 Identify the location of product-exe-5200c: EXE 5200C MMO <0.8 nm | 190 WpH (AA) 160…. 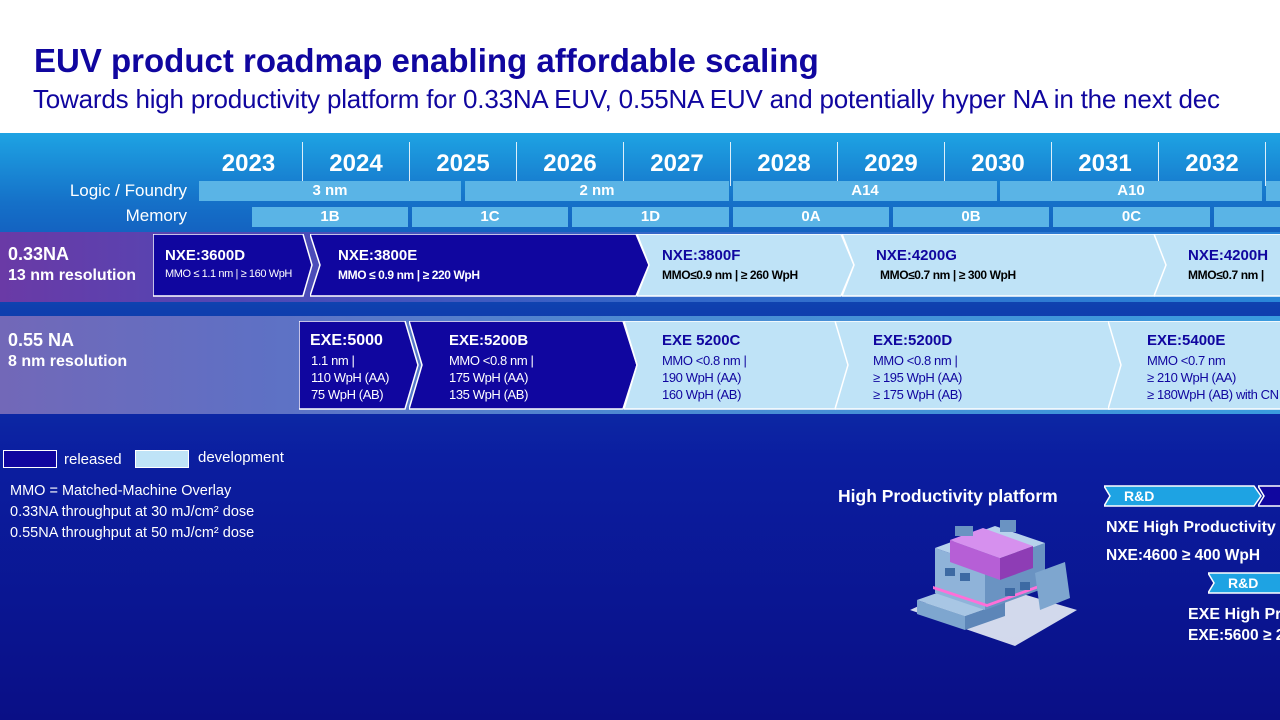
(737, 365).